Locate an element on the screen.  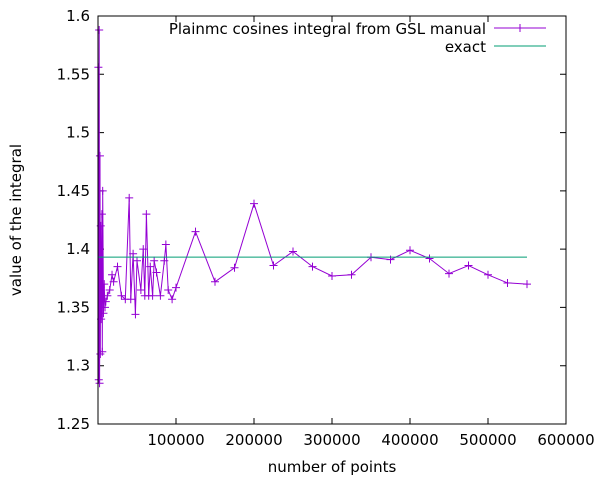
y-tick-label: 1.3 is located at coordinates (78, 366).